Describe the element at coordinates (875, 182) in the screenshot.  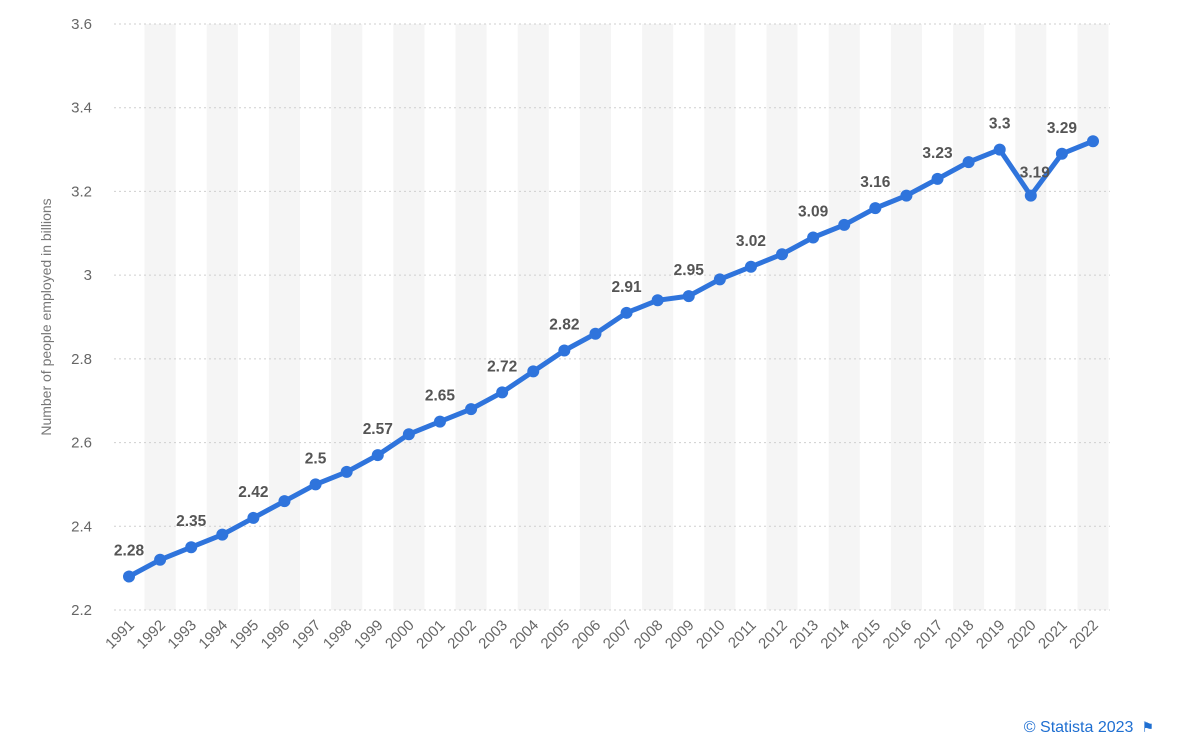
I see `data-label: 3.16` at that location.